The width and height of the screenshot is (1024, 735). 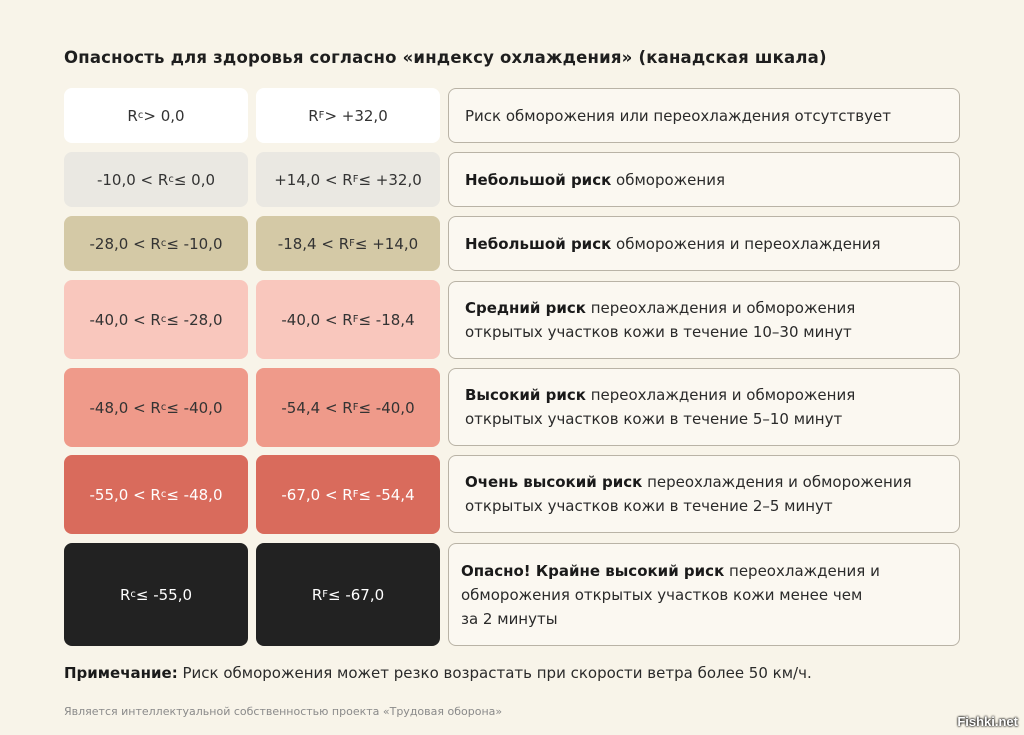 What do you see at coordinates (194, 494) in the screenshot?
I see `range-suffix: ≤ -48,0` at bounding box center [194, 494].